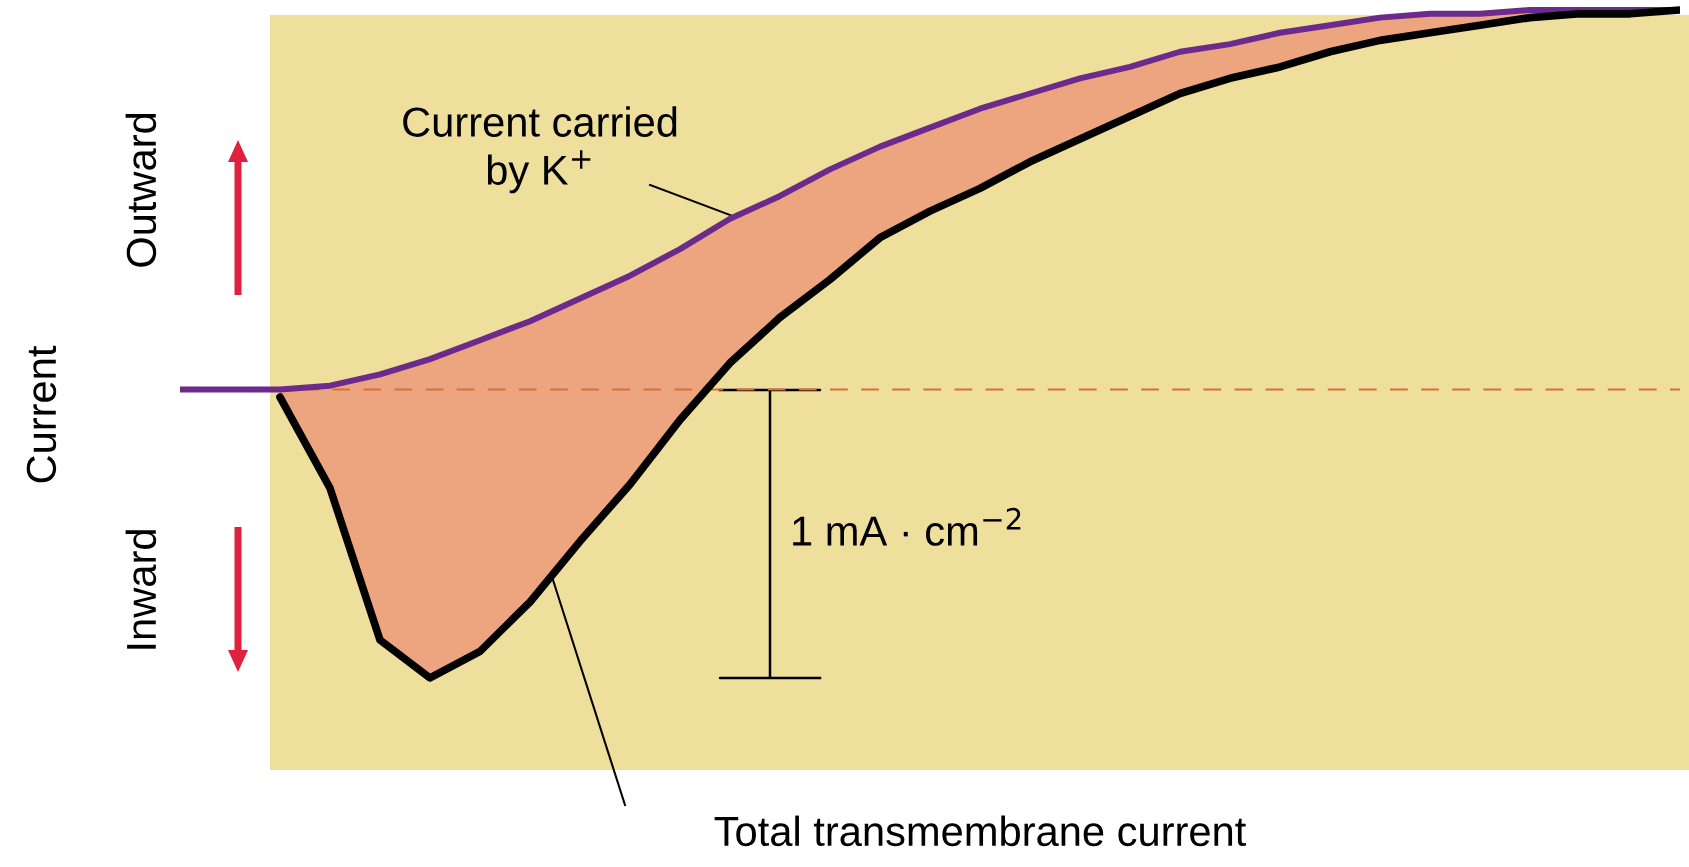  What do you see at coordinates (141, 190) in the screenshot?
I see `annotation: Outward` at bounding box center [141, 190].